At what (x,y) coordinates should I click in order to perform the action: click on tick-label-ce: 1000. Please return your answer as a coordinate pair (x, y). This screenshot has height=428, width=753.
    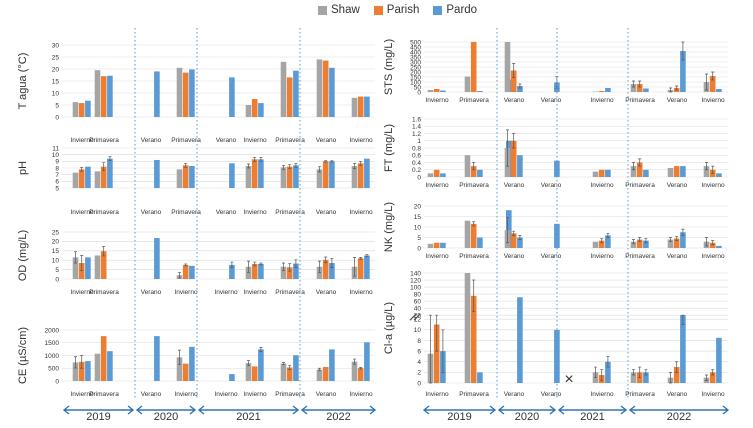
    Looking at the image, I should click on (52, 356).